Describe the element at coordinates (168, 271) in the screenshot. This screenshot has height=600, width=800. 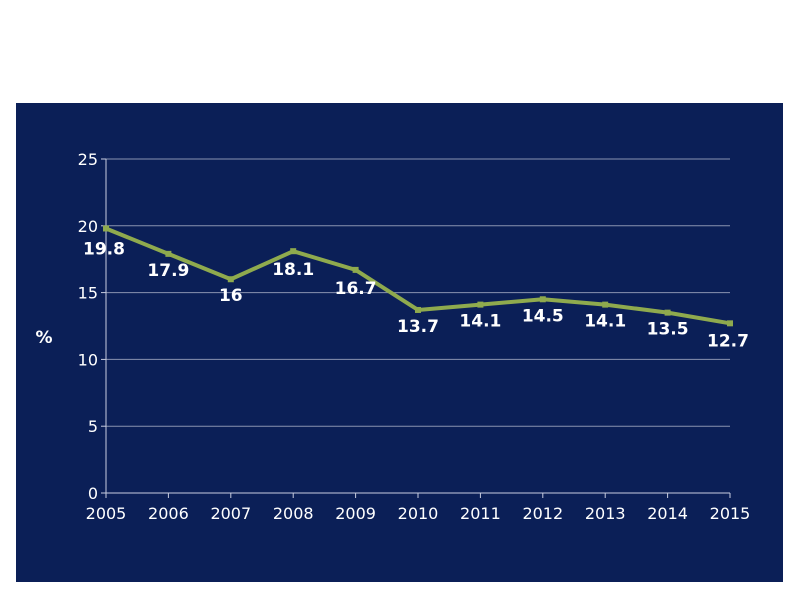
I see `data-label: 17.9` at that location.